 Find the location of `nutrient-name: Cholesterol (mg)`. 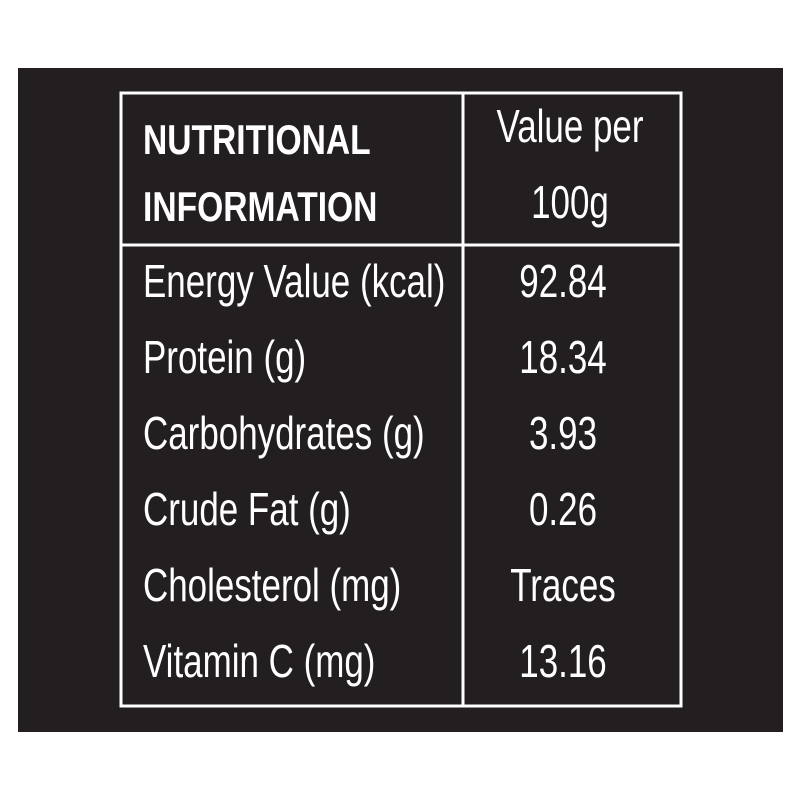

nutrient-name: Cholesterol (mg) is located at coordinates (272, 585).